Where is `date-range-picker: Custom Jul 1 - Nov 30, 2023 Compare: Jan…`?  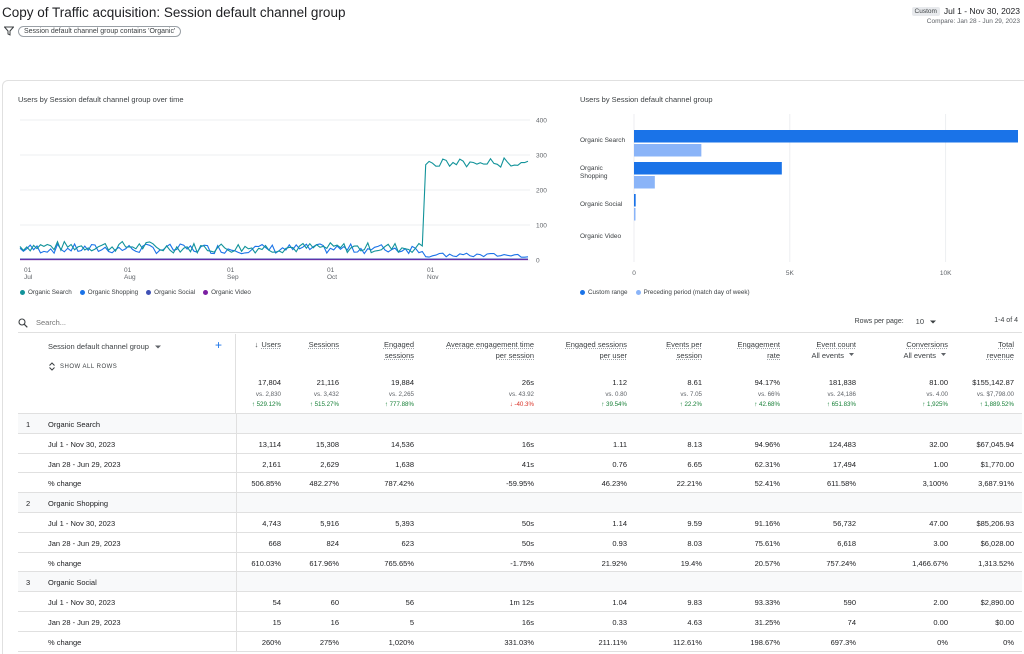 date-range-picker: Custom Jul 1 - Nov 30, 2023 Compare: Jan… is located at coordinates (965, 15).